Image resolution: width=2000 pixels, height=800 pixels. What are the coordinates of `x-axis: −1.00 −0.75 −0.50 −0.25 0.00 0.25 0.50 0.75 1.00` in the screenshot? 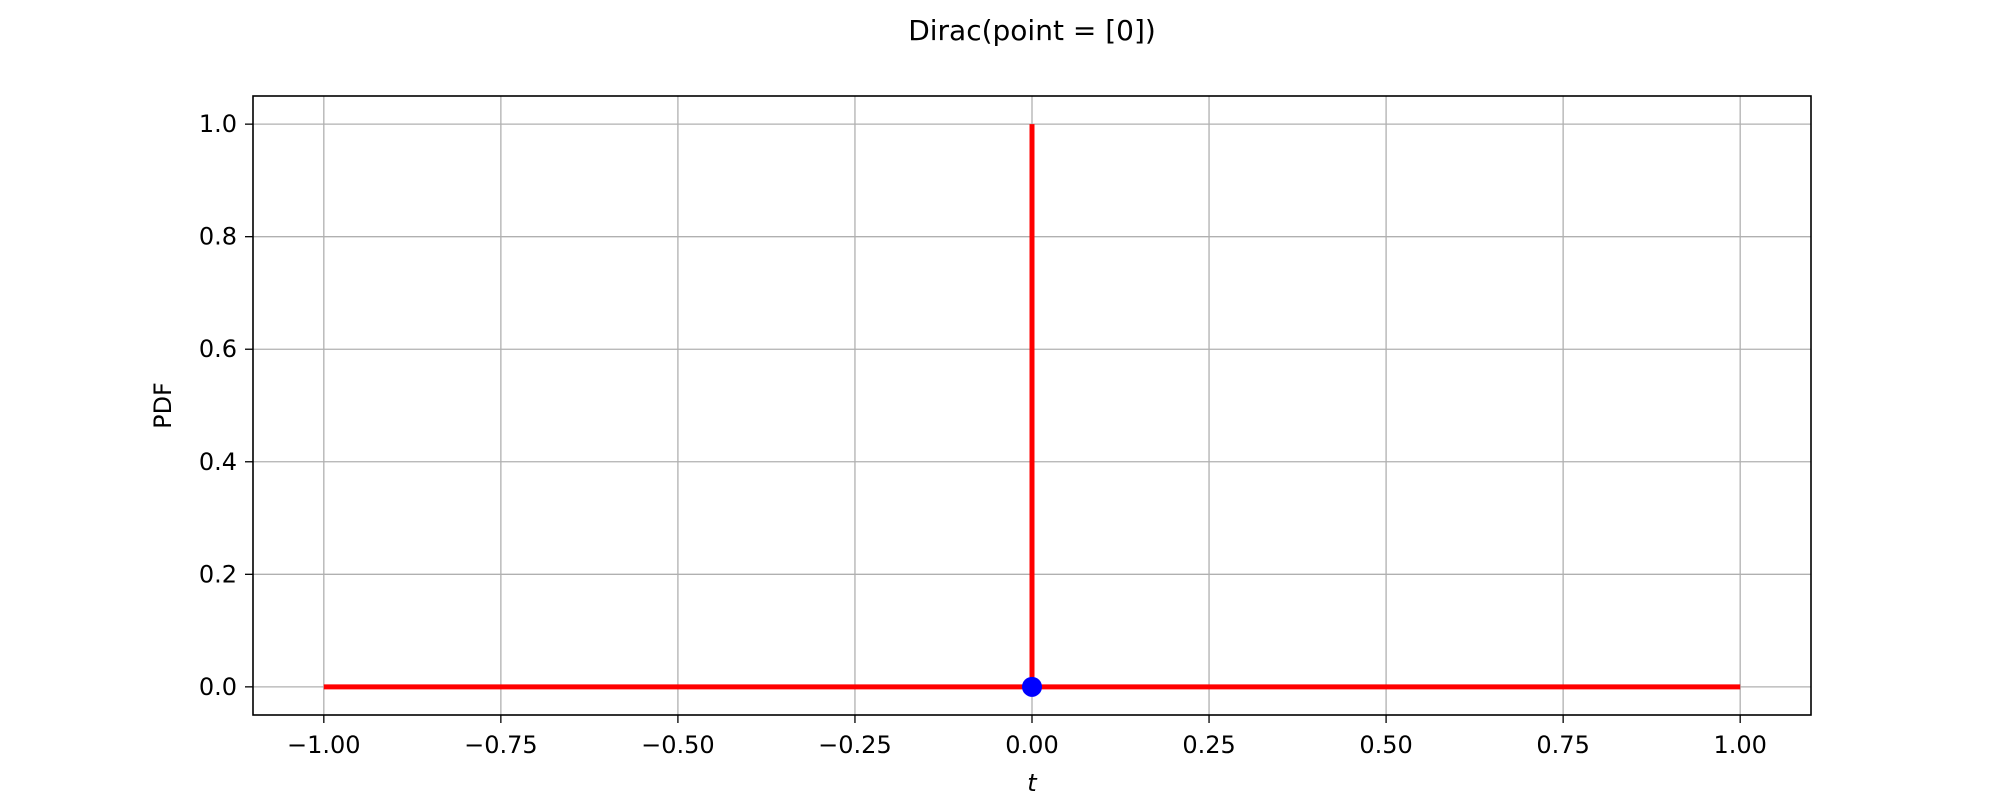 It's located at (1027, 737).